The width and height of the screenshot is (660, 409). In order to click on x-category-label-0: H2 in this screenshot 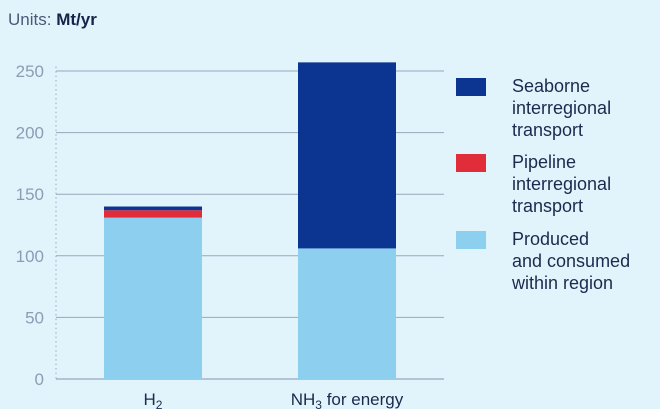, I will do `click(153, 399)`.